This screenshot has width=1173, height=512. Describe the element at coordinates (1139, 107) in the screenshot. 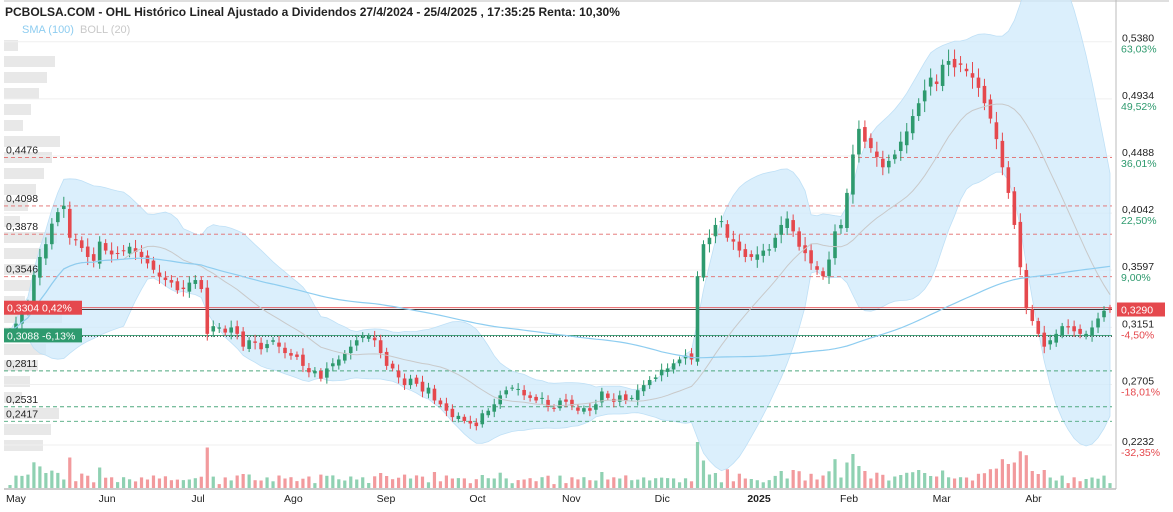

I see `y-tick-percent: 49,52%` at that location.